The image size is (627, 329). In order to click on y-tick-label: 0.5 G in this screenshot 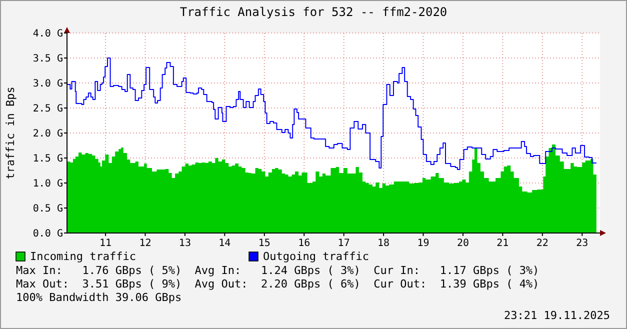, I will do `click(47, 209)`.